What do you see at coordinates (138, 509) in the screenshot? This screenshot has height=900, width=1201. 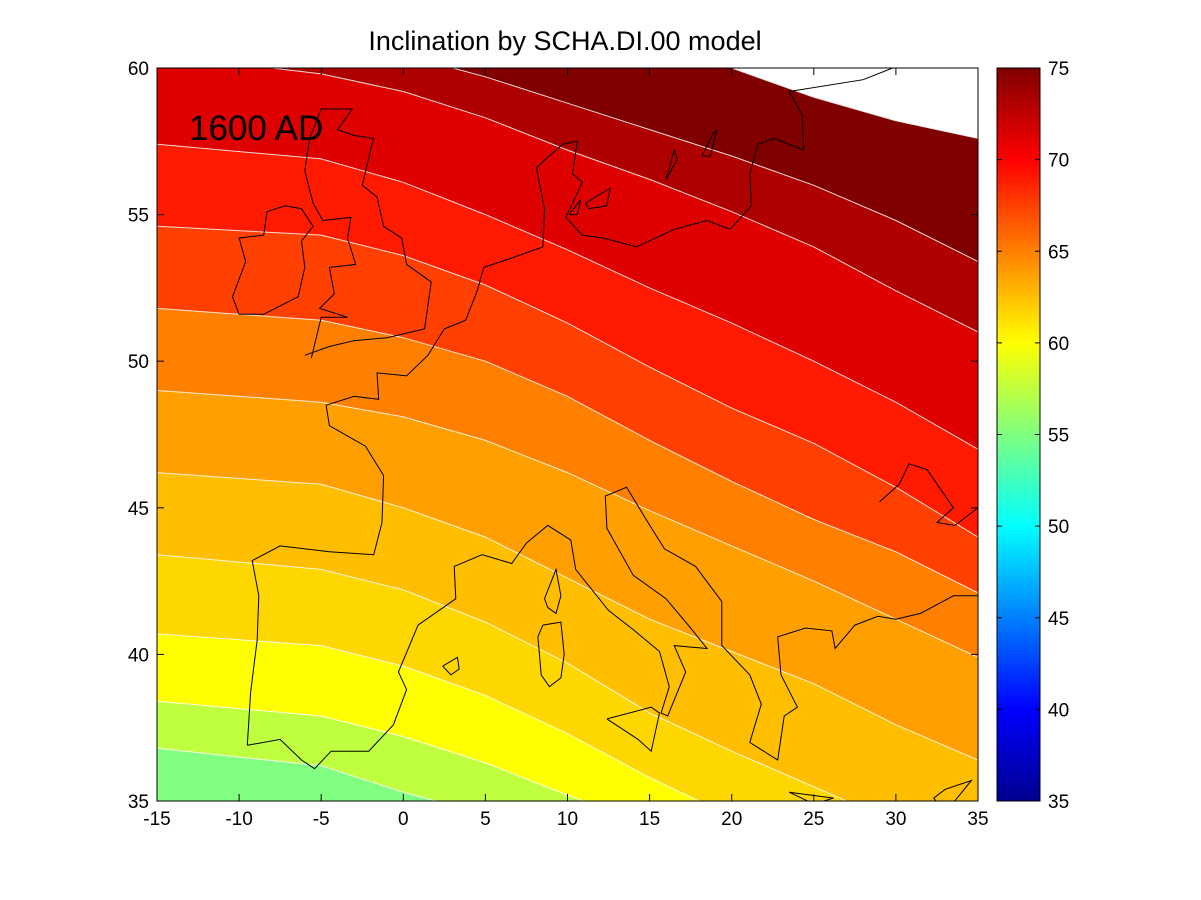 I see `y-tick-label: 45` at bounding box center [138, 509].